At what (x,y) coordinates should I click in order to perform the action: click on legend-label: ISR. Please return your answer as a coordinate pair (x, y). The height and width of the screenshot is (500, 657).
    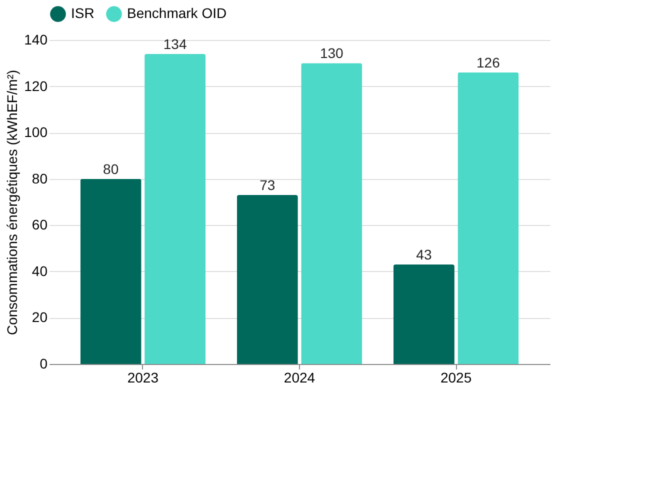
    Looking at the image, I should click on (82, 13).